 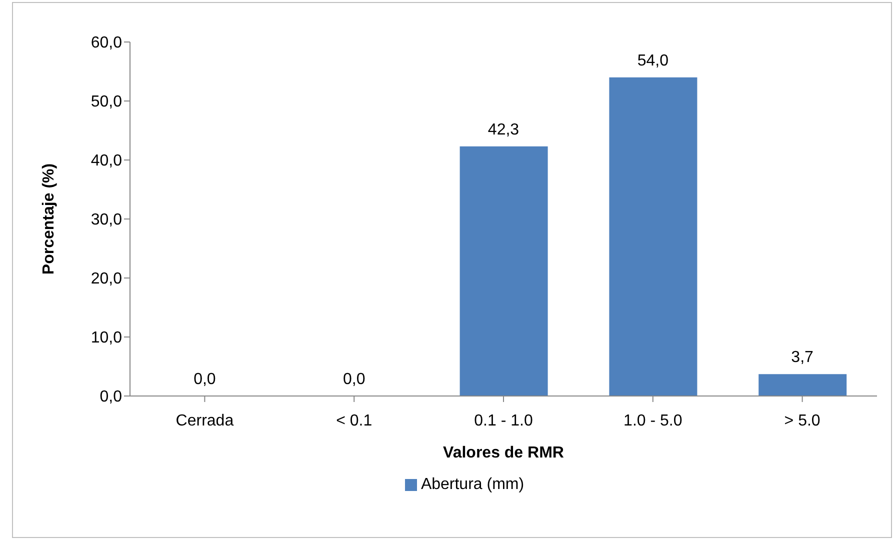 What do you see at coordinates (802, 357) in the screenshot?
I see `data-label: 3,7` at bounding box center [802, 357].